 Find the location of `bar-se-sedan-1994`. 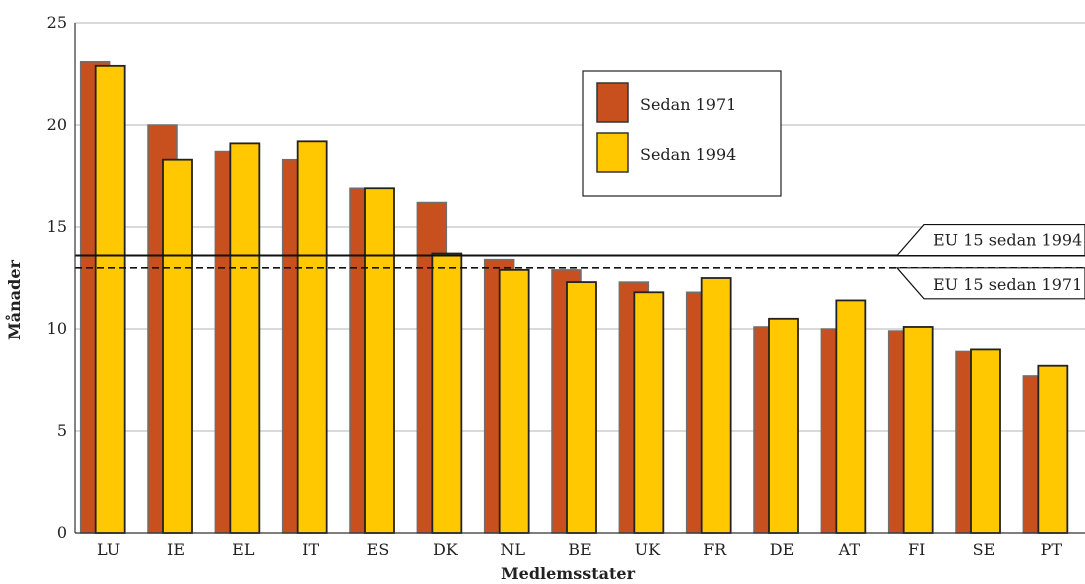

bar-se-sedan-1994 is located at coordinates (985, 441).